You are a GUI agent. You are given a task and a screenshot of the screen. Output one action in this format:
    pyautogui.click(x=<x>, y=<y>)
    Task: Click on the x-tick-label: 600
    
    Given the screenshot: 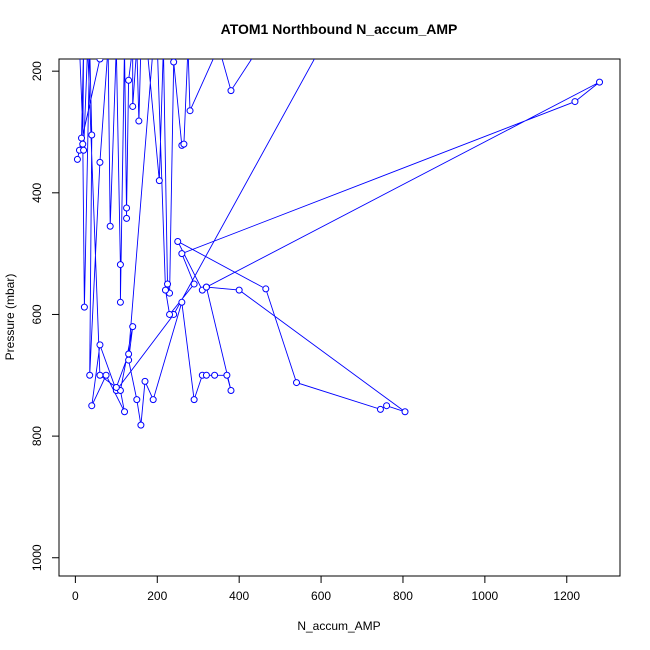 What is the action you would take?
    pyautogui.click(x=321, y=596)
    